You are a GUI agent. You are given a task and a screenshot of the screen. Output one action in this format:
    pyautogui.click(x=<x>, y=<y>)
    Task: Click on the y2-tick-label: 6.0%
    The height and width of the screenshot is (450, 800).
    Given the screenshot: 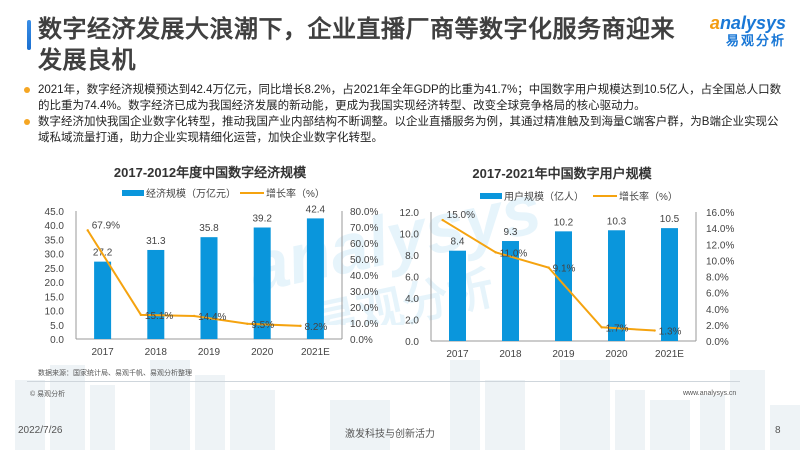 What is the action you would take?
    pyautogui.click(x=717, y=294)
    